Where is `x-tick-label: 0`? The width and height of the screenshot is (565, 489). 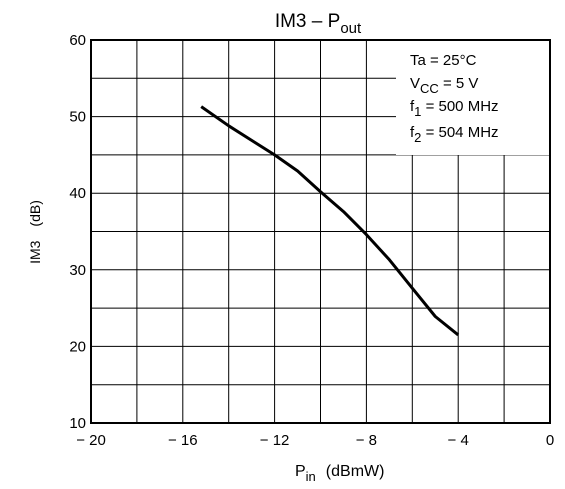
x-tick-label: 0 is located at coordinates (550, 440).